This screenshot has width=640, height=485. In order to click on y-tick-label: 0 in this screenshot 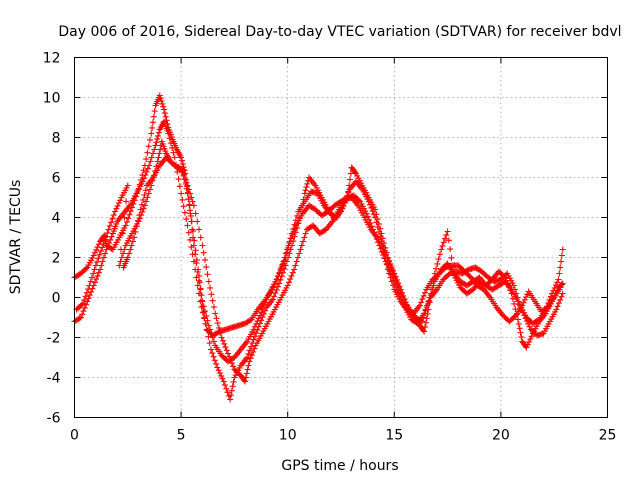, I will do `click(56, 299)`.